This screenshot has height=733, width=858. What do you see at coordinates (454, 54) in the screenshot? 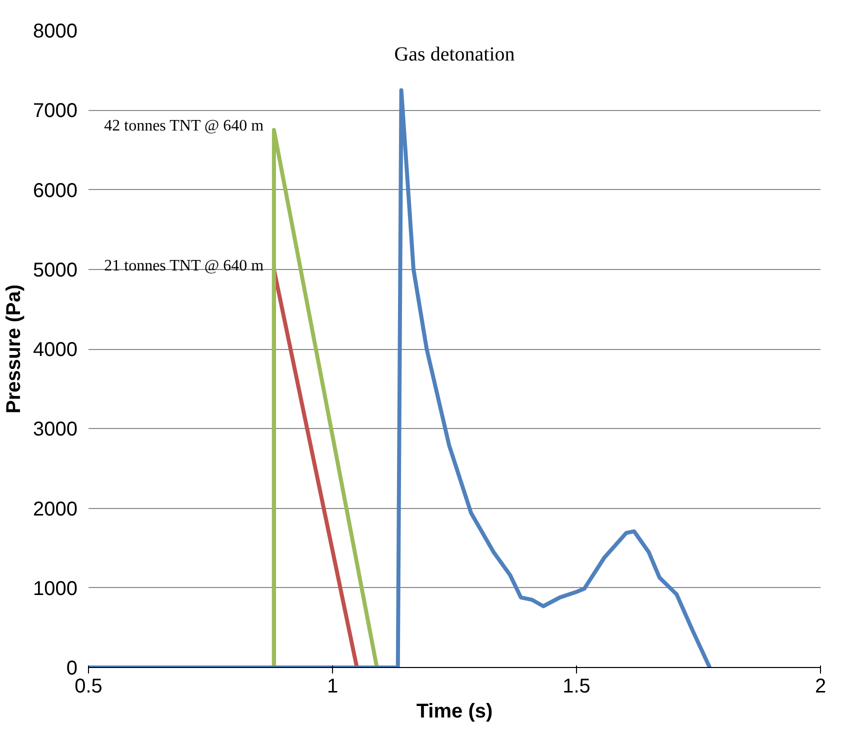
I see `annotation: Gas detonation` at bounding box center [454, 54].